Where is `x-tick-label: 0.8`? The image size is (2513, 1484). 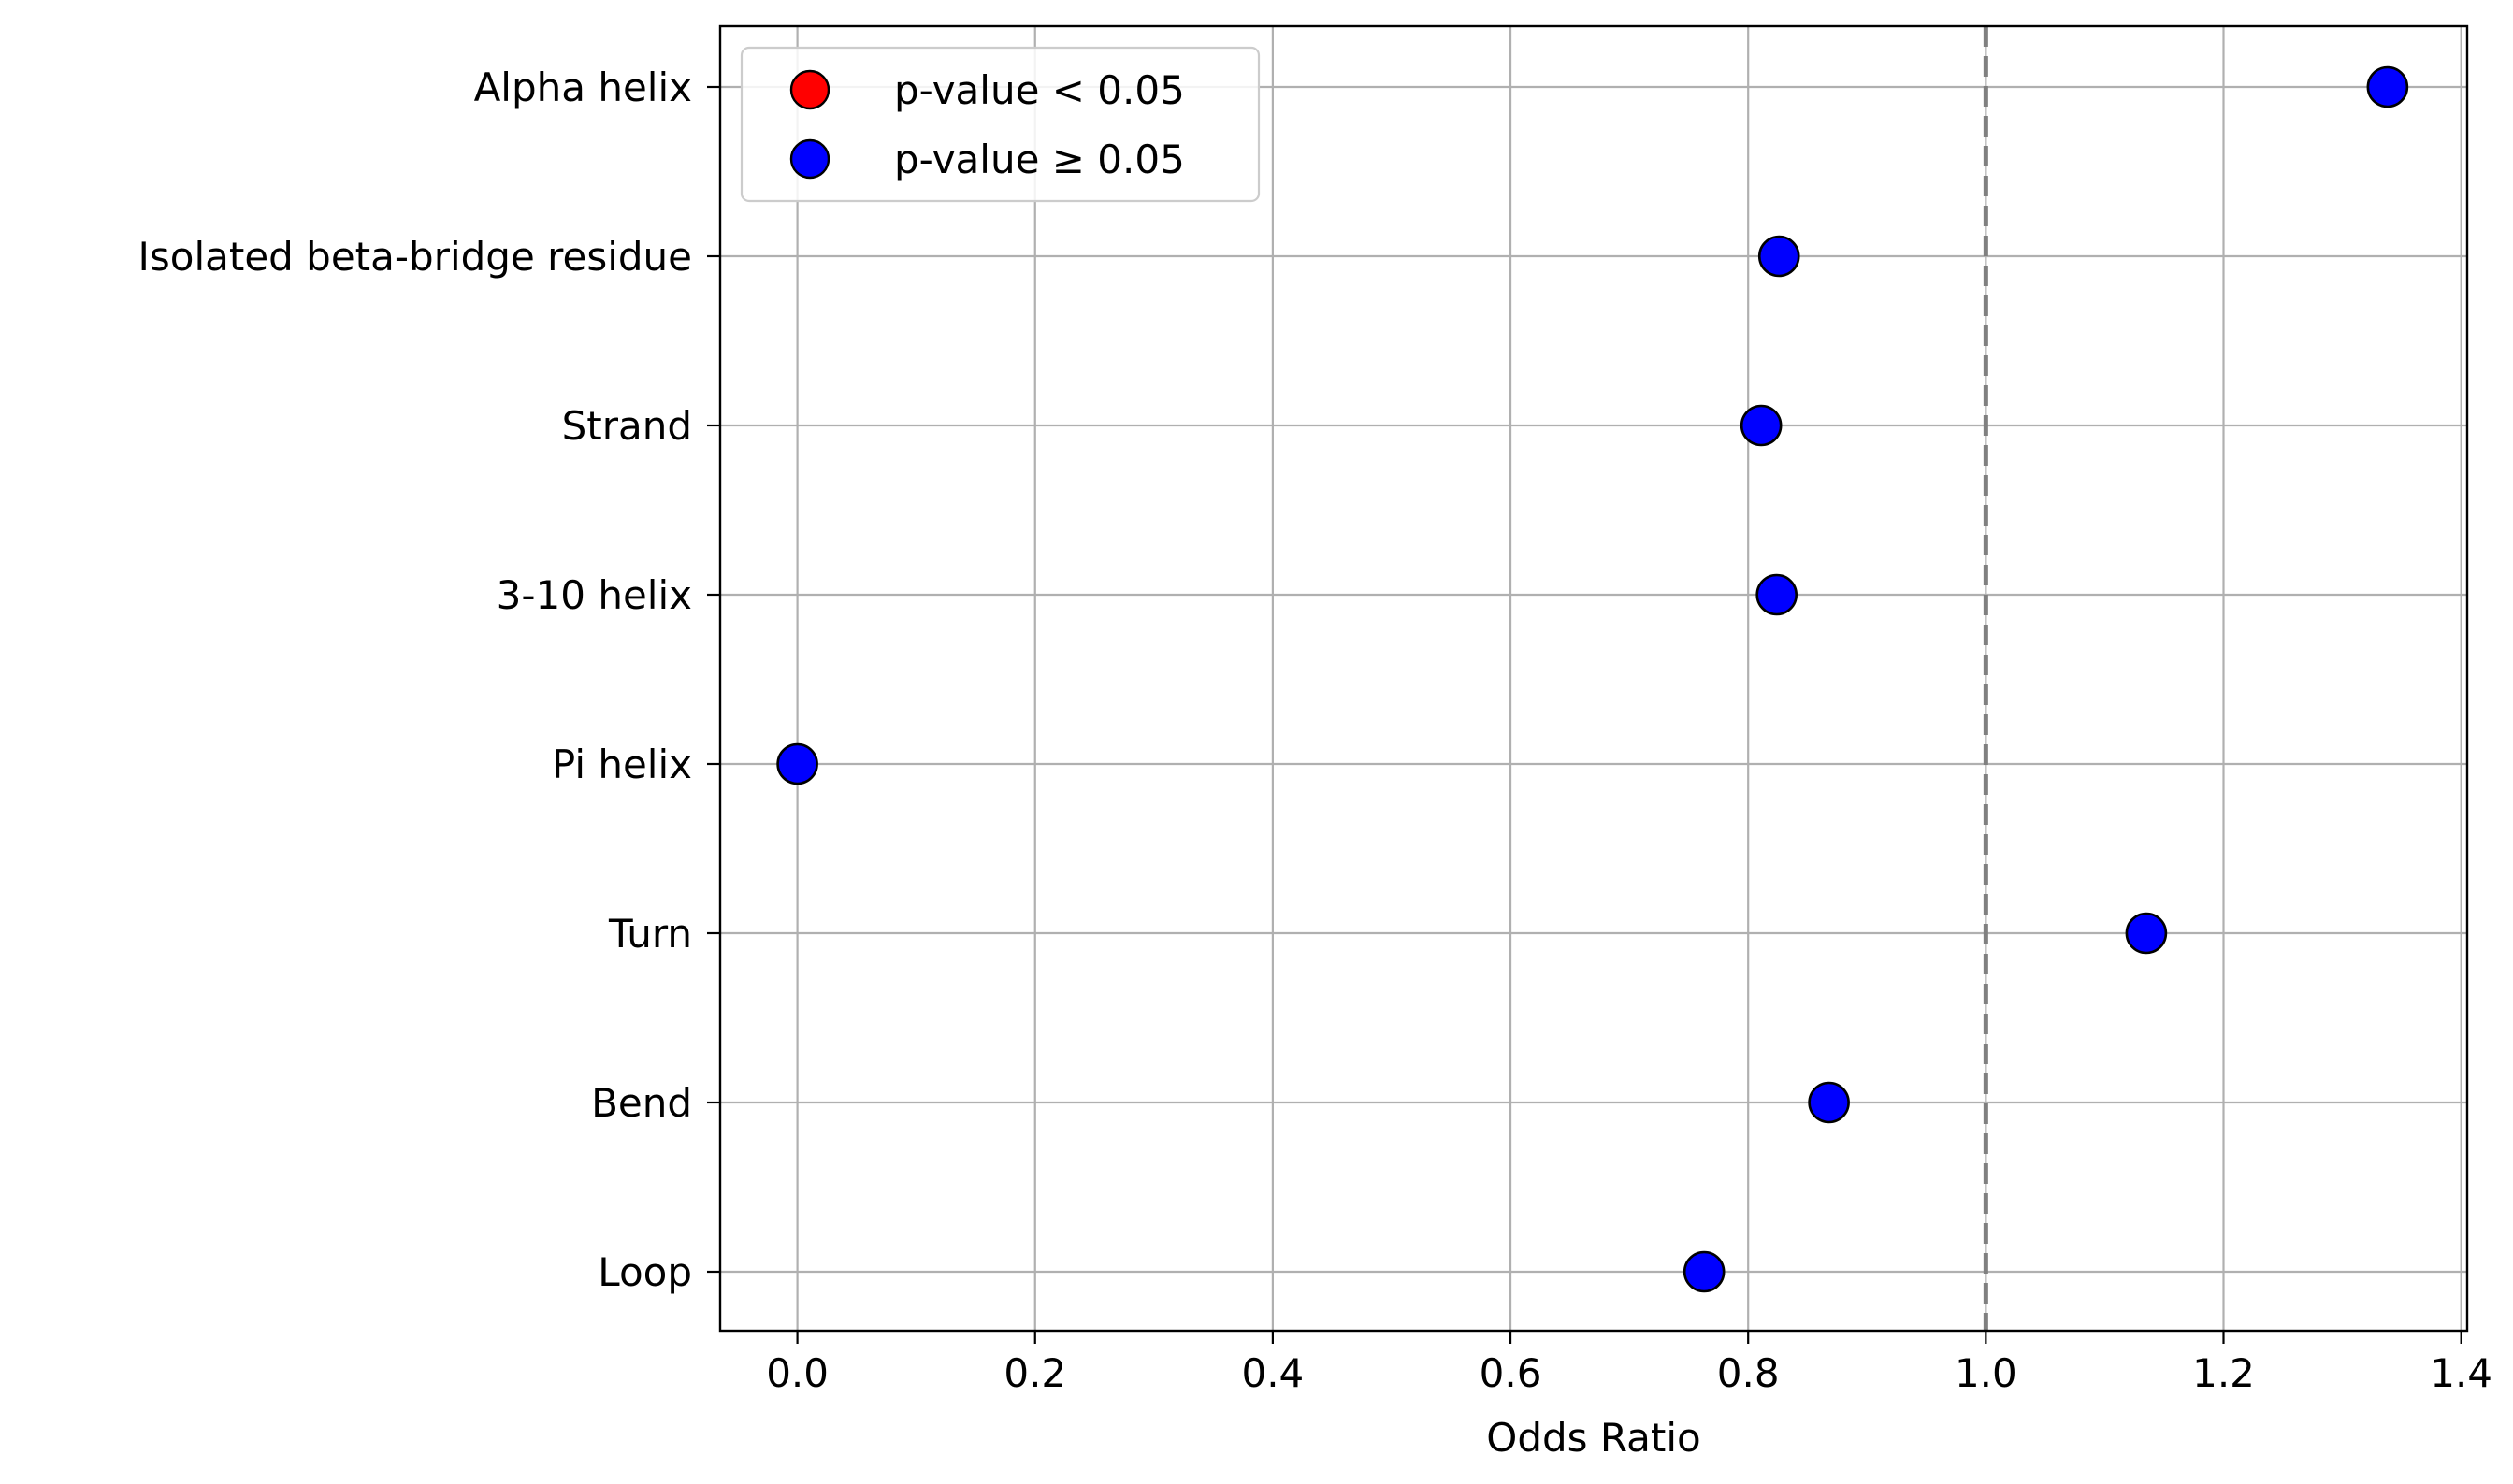 x-tick-label: 0.8 is located at coordinates (1748, 1373).